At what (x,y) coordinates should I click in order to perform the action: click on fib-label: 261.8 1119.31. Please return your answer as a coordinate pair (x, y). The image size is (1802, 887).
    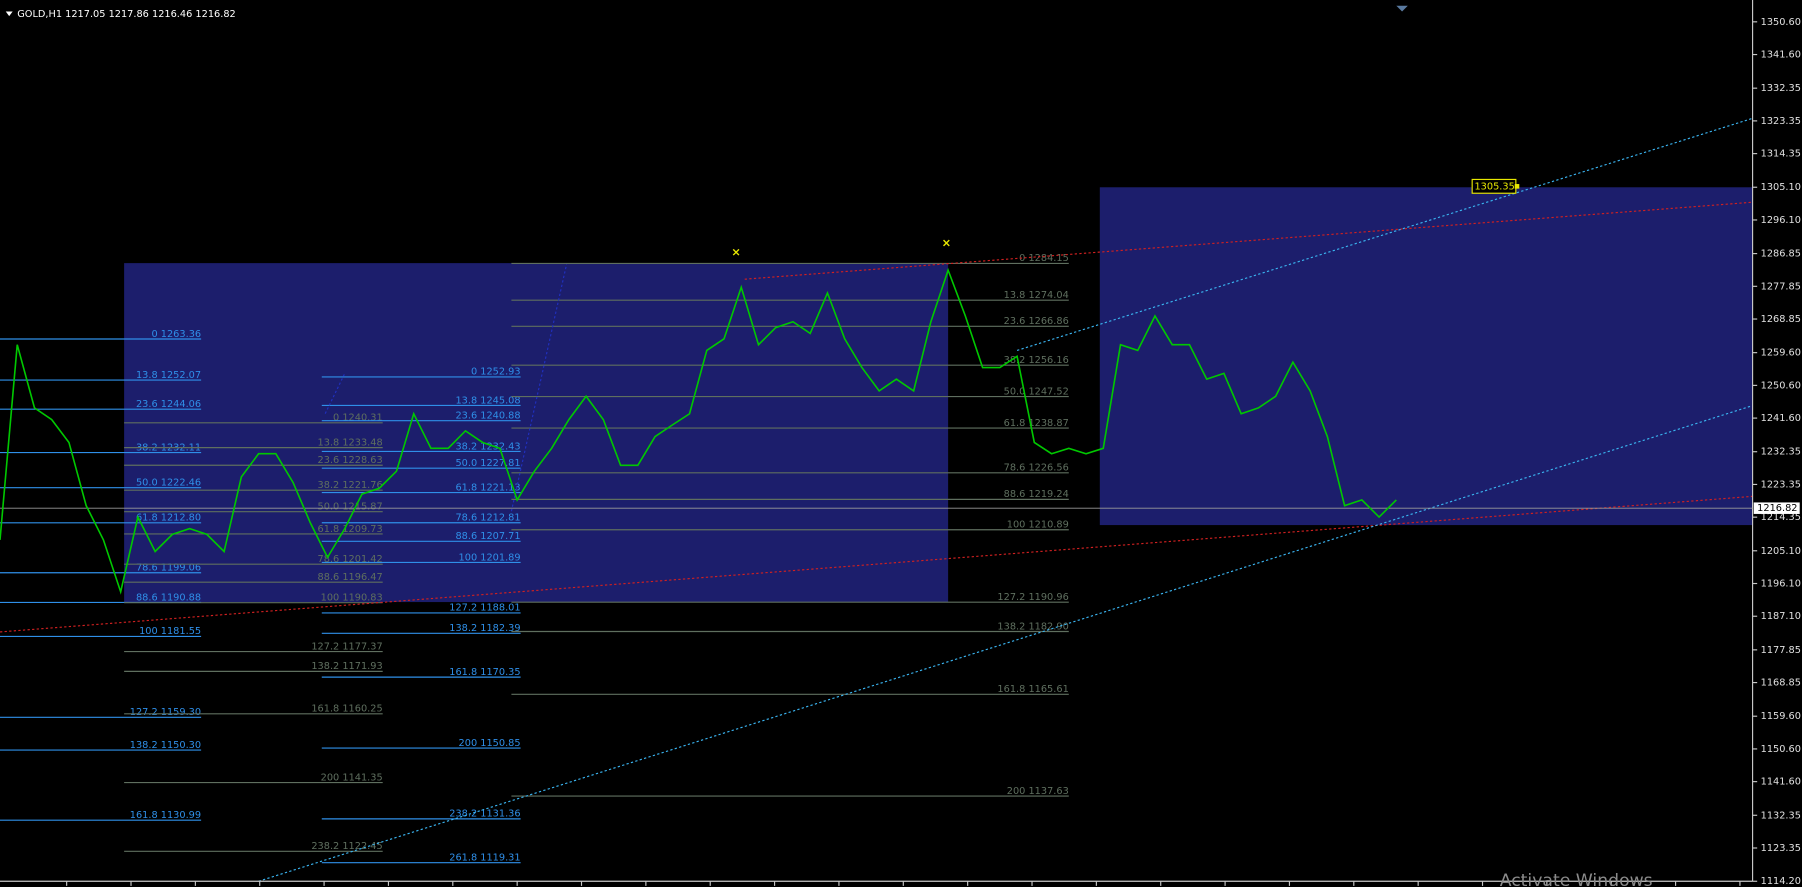
    Looking at the image, I should click on (484, 858).